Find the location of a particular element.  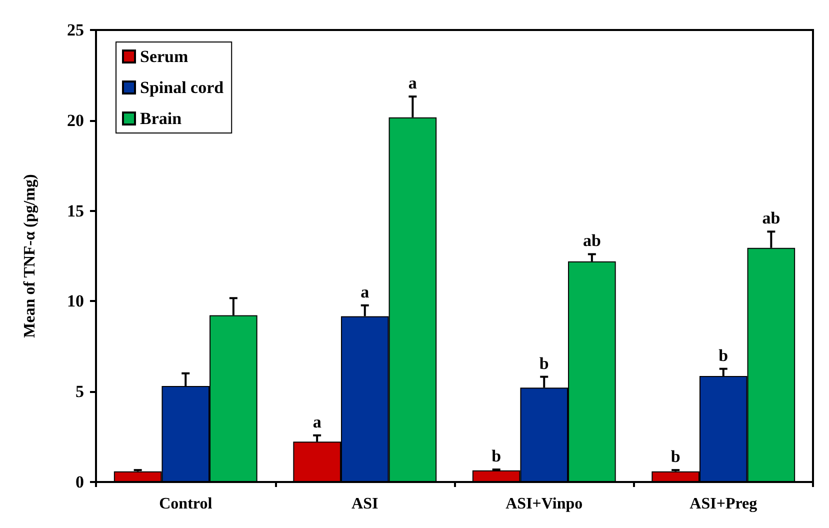

x-tick-label: ASI is located at coordinates (365, 504).